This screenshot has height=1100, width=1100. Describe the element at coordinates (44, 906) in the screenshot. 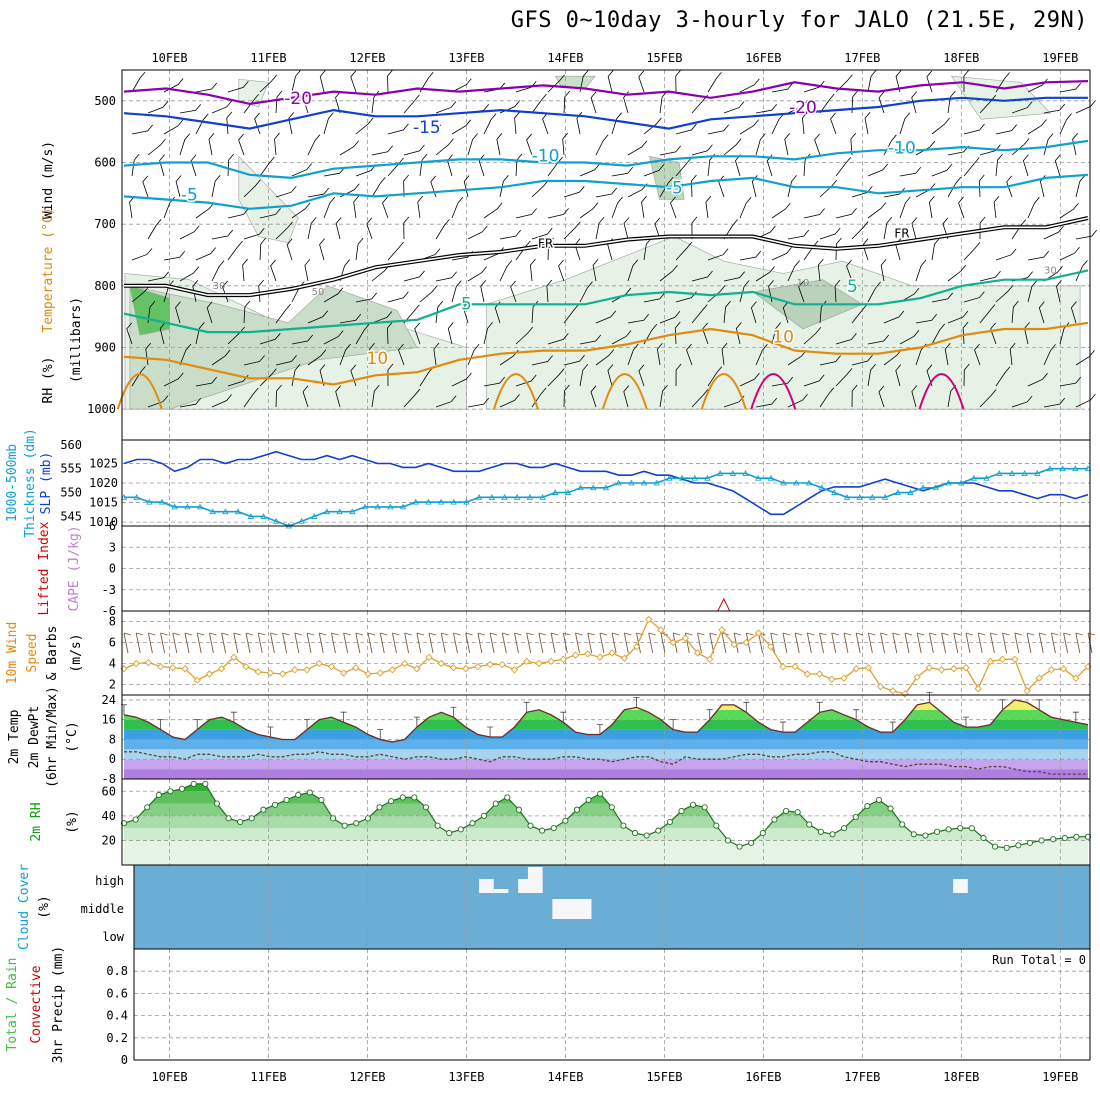

I see `panel-axis-label: (%)` at that location.